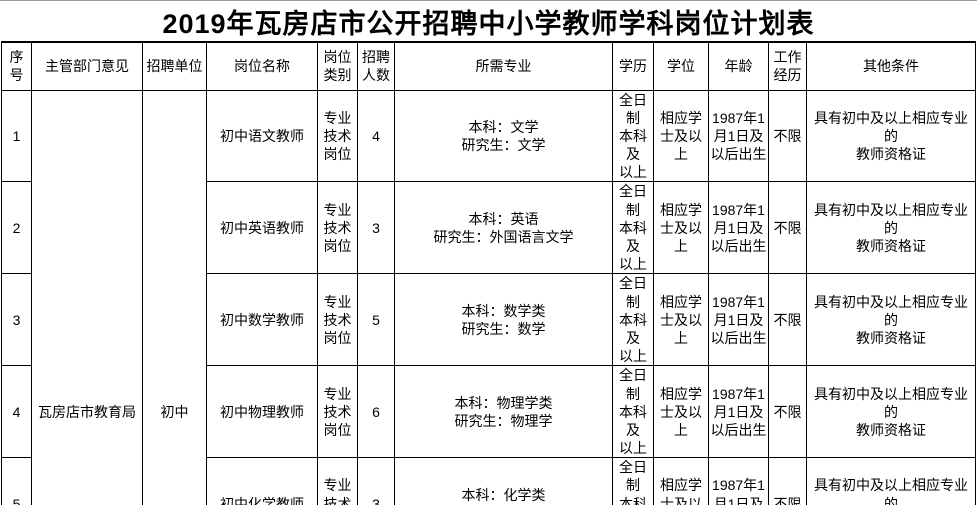 Image resolution: width=977 pixels, height=505 pixels. What do you see at coordinates (503, 228) in the screenshot?
I see `cell-required-major: 本科：英语 研究生：外国语言文学` at bounding box center [503, 228].